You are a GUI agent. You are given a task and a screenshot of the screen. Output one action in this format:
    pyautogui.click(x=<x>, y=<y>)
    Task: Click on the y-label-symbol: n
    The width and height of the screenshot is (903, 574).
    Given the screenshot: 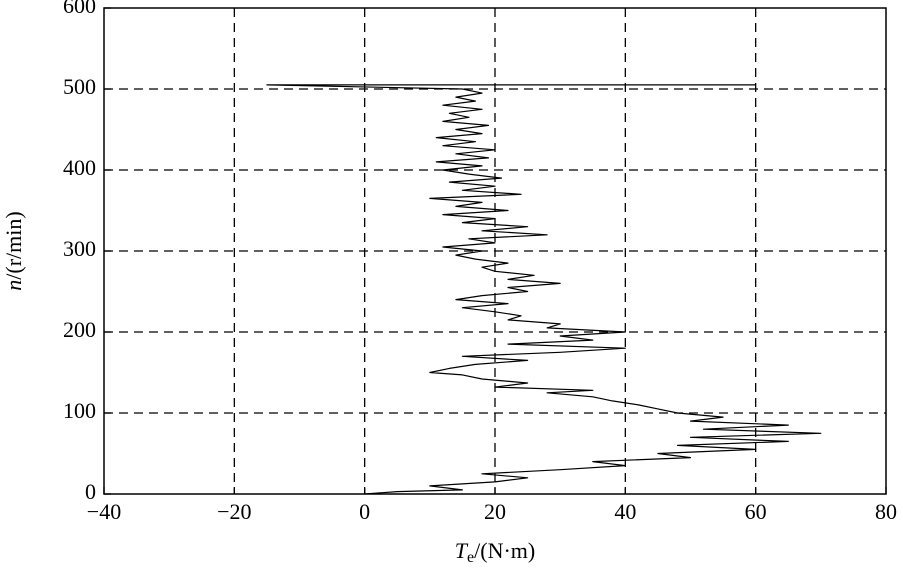 What is the action you would take?
    pyautogui.click(x=13, y=285)
    